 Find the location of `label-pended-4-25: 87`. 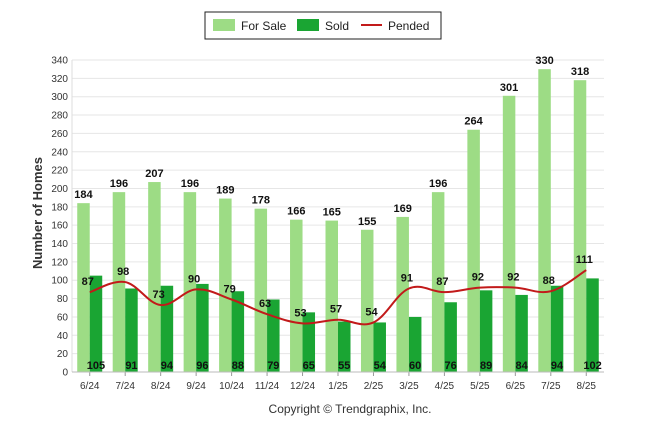

label-pended-4-25: 87 is located at coordinates (442, 282).